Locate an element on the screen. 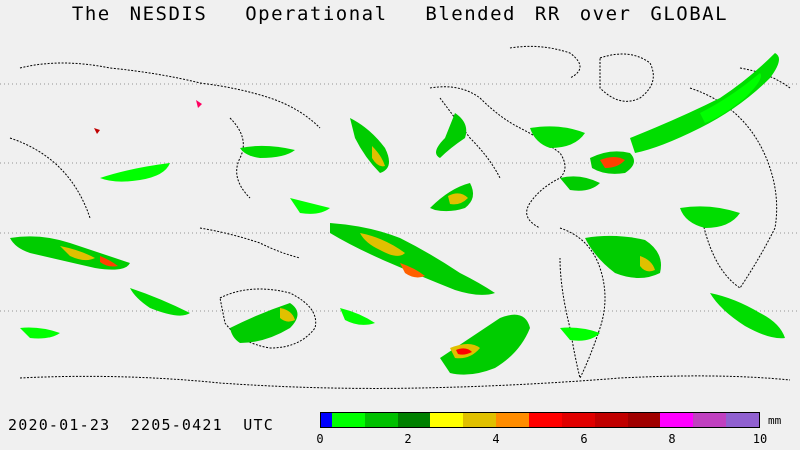 The height and width of the screenshot is (450, 800). colorbar-tick-label: 0 is located at coordinates (320, 439).